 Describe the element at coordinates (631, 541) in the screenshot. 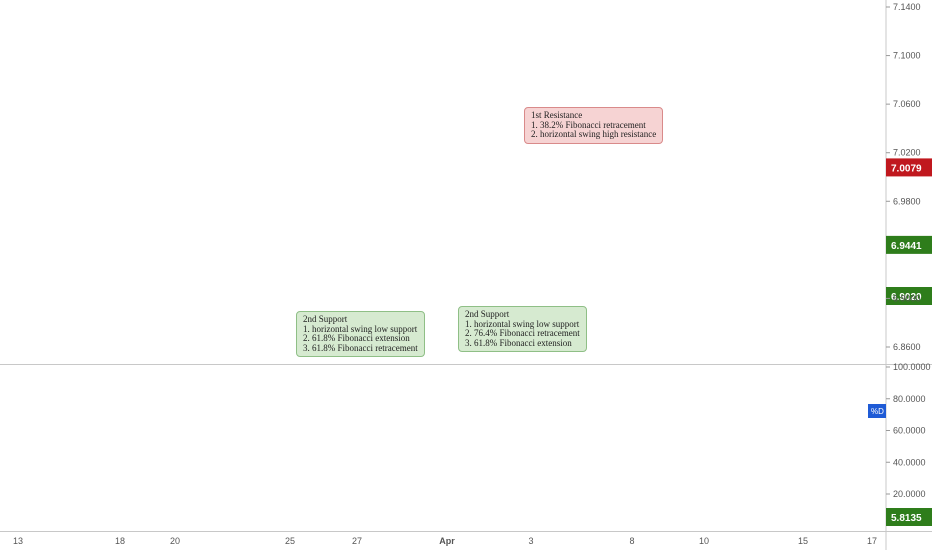

I see `time-tick-label: 8` at that location.